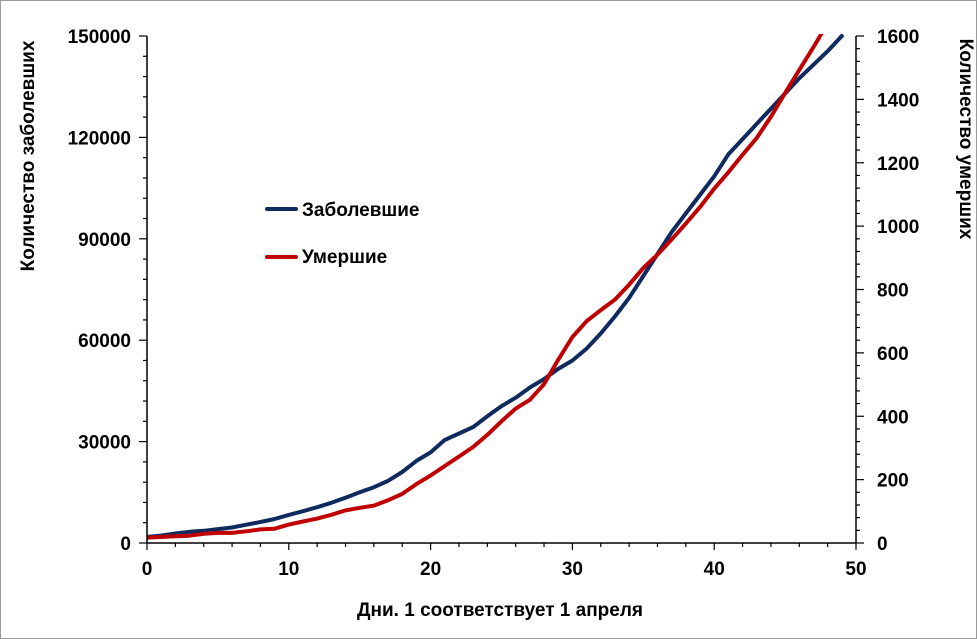 Image resolution: width=977 pixels, height=639 pixels. What do you see at coordinates (893, 354) in the screenshot?
I see `y-right-tick-label: 600` at bounding box center [893, 354].